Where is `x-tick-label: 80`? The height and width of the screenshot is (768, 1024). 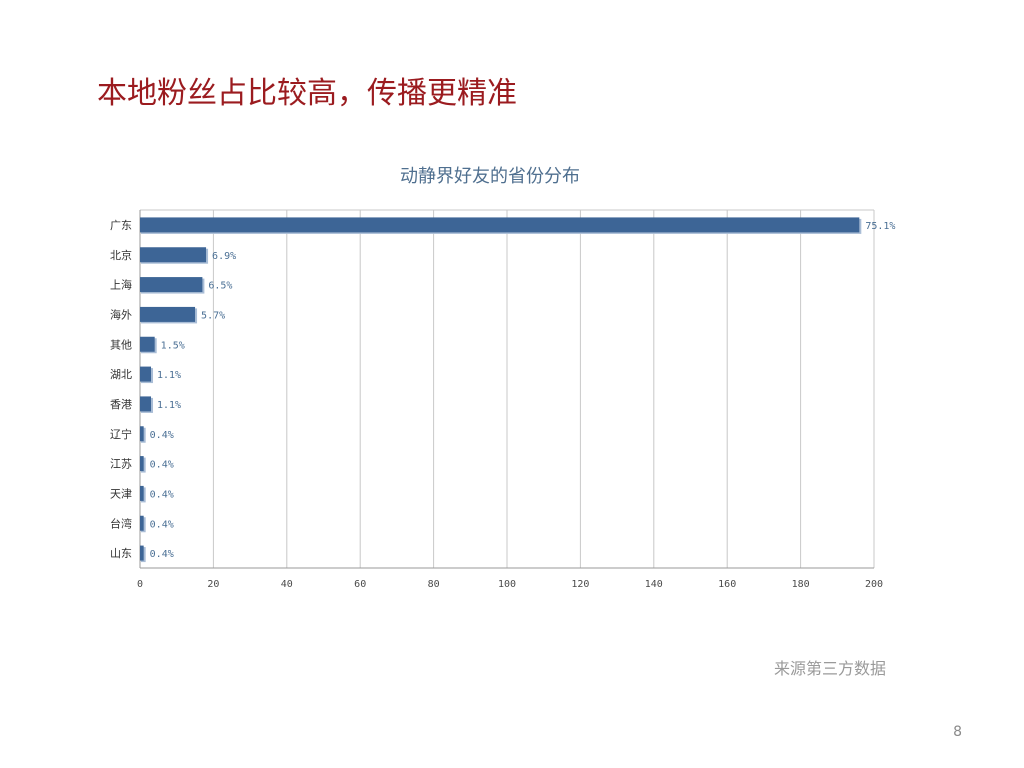
x-tick-label: 80 is located at coordinates (434, 584).